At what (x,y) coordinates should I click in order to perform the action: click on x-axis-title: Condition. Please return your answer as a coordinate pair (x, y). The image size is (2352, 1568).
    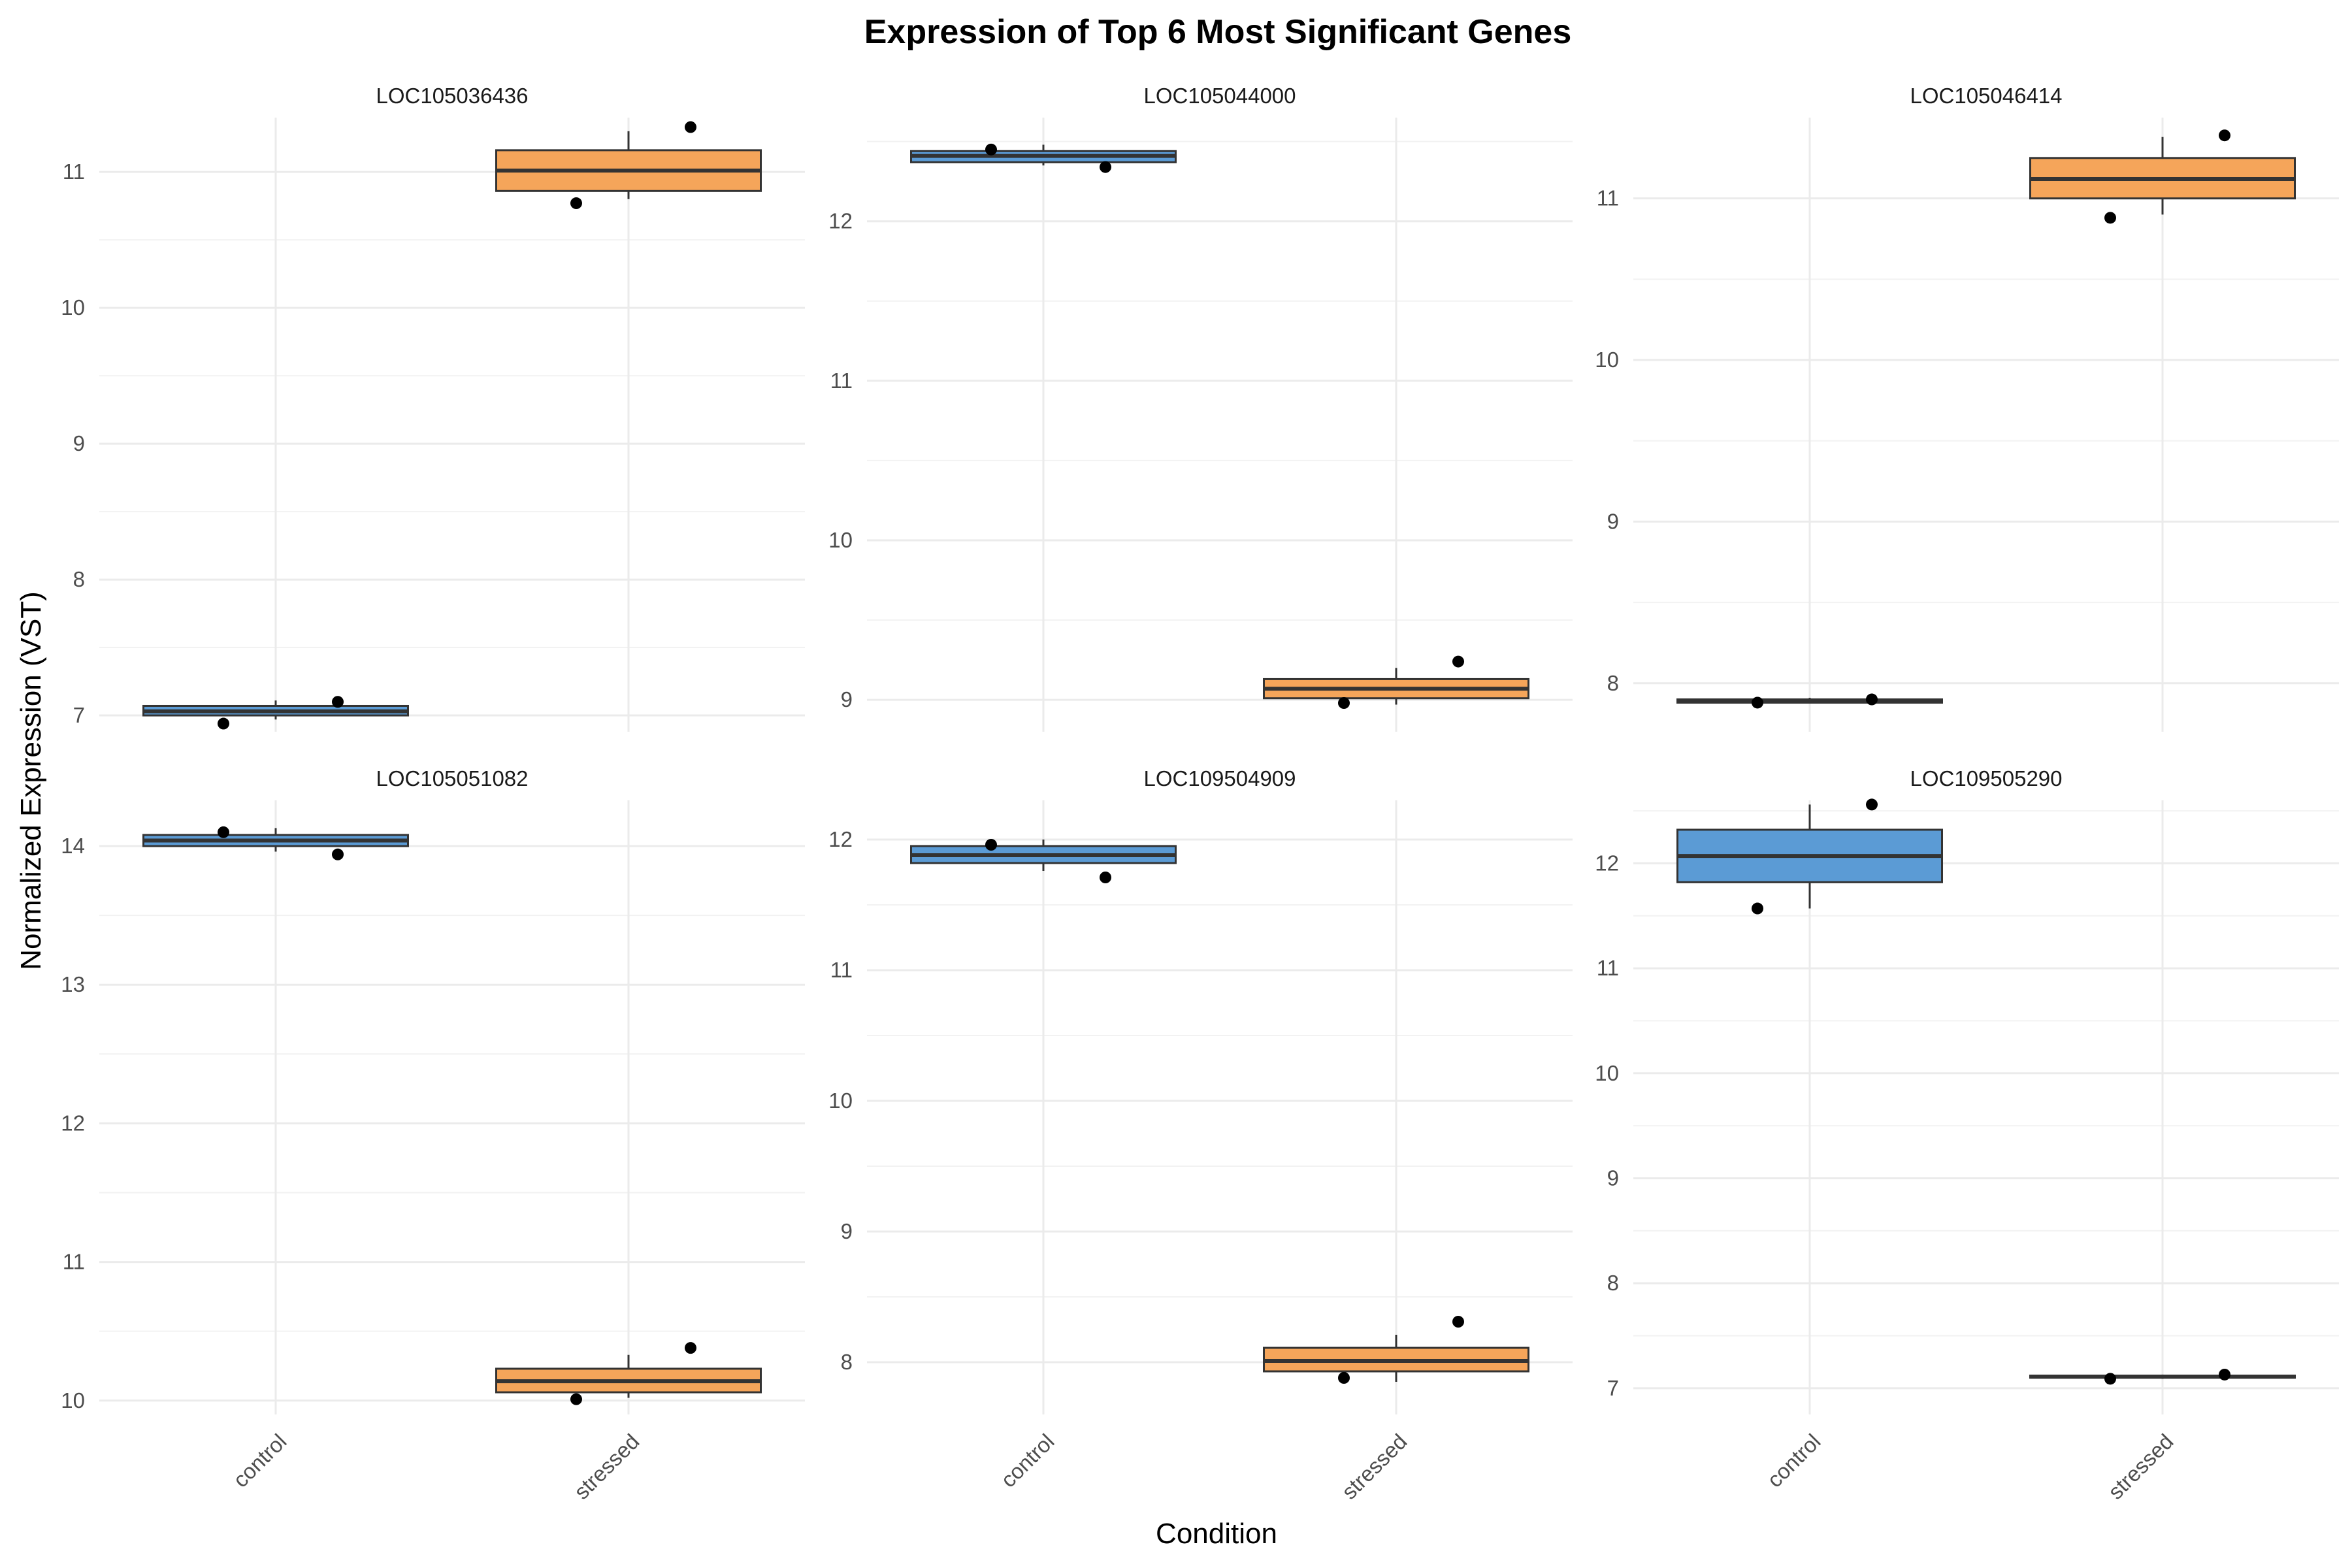
    Looking at the image, I should click on (1216, 1534).